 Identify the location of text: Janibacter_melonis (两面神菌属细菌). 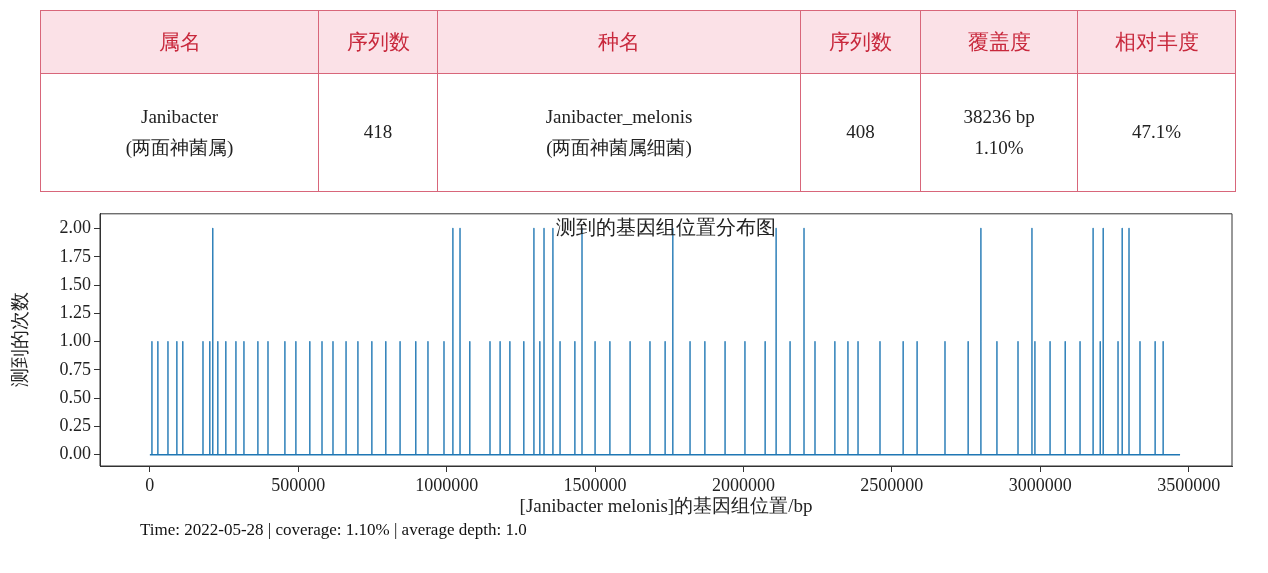
(619, 132).